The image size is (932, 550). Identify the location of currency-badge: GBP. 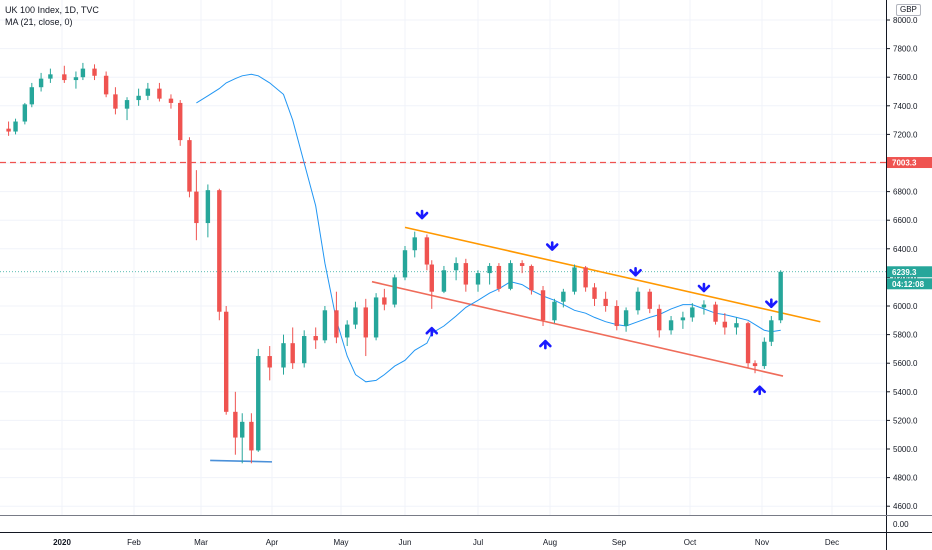
(908, 10).